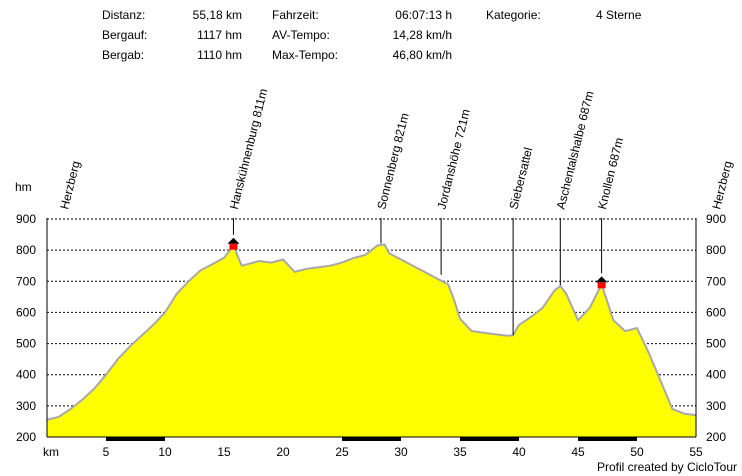  What do you see at coordinates (667, 467) in the screenshot?
I see `credit-text: Profil created by CicloTour` at bounding box center [667, 467].